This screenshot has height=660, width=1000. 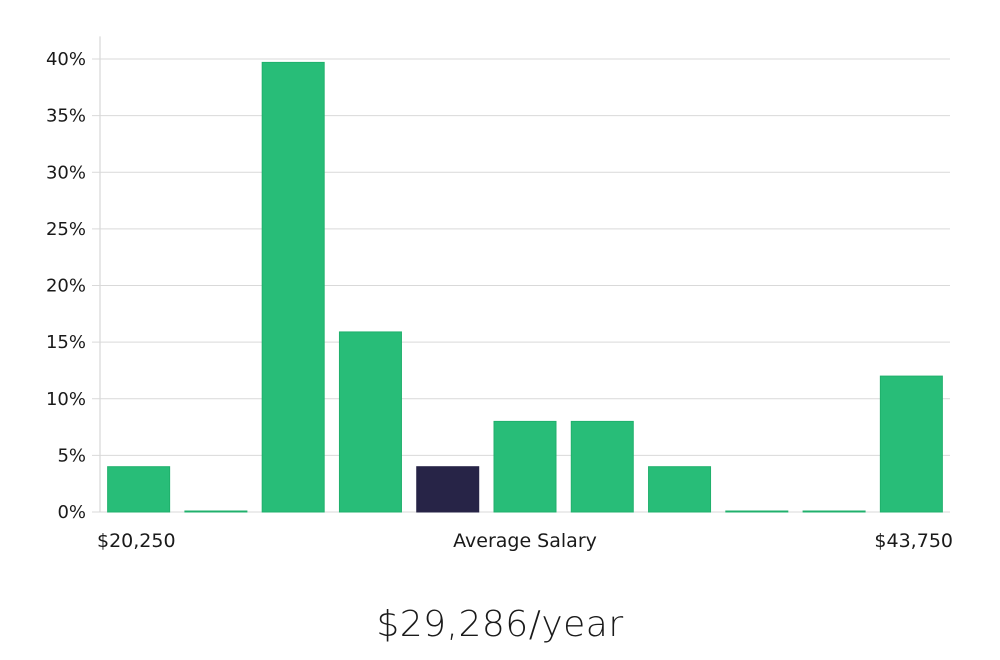 What do you see at coordinates (71, 455) in the screenshot?
I see `y-tick-label: 5%` at bounding box center [71, 455].